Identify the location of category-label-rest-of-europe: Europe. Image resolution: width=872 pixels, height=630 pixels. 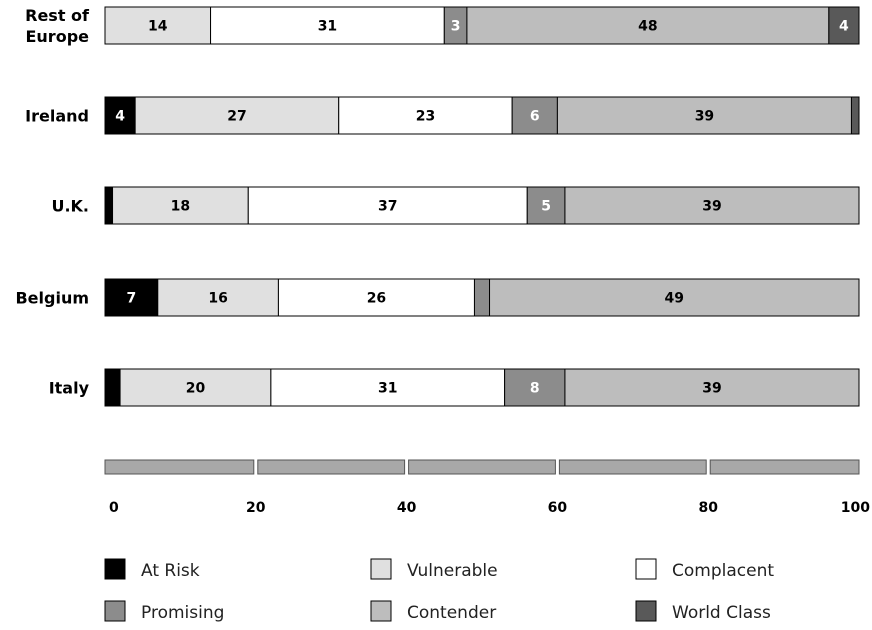
(57, 36).